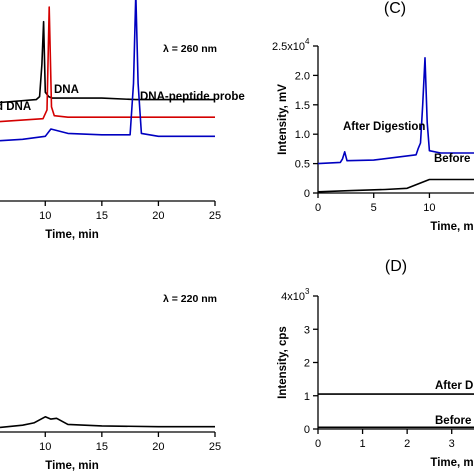 Image resolution: width=474 pixels, height=474 pixels. Describe the element at coordinates (302, 106) in the screenshot. I see `y-tick-label: 1.5` at that location.